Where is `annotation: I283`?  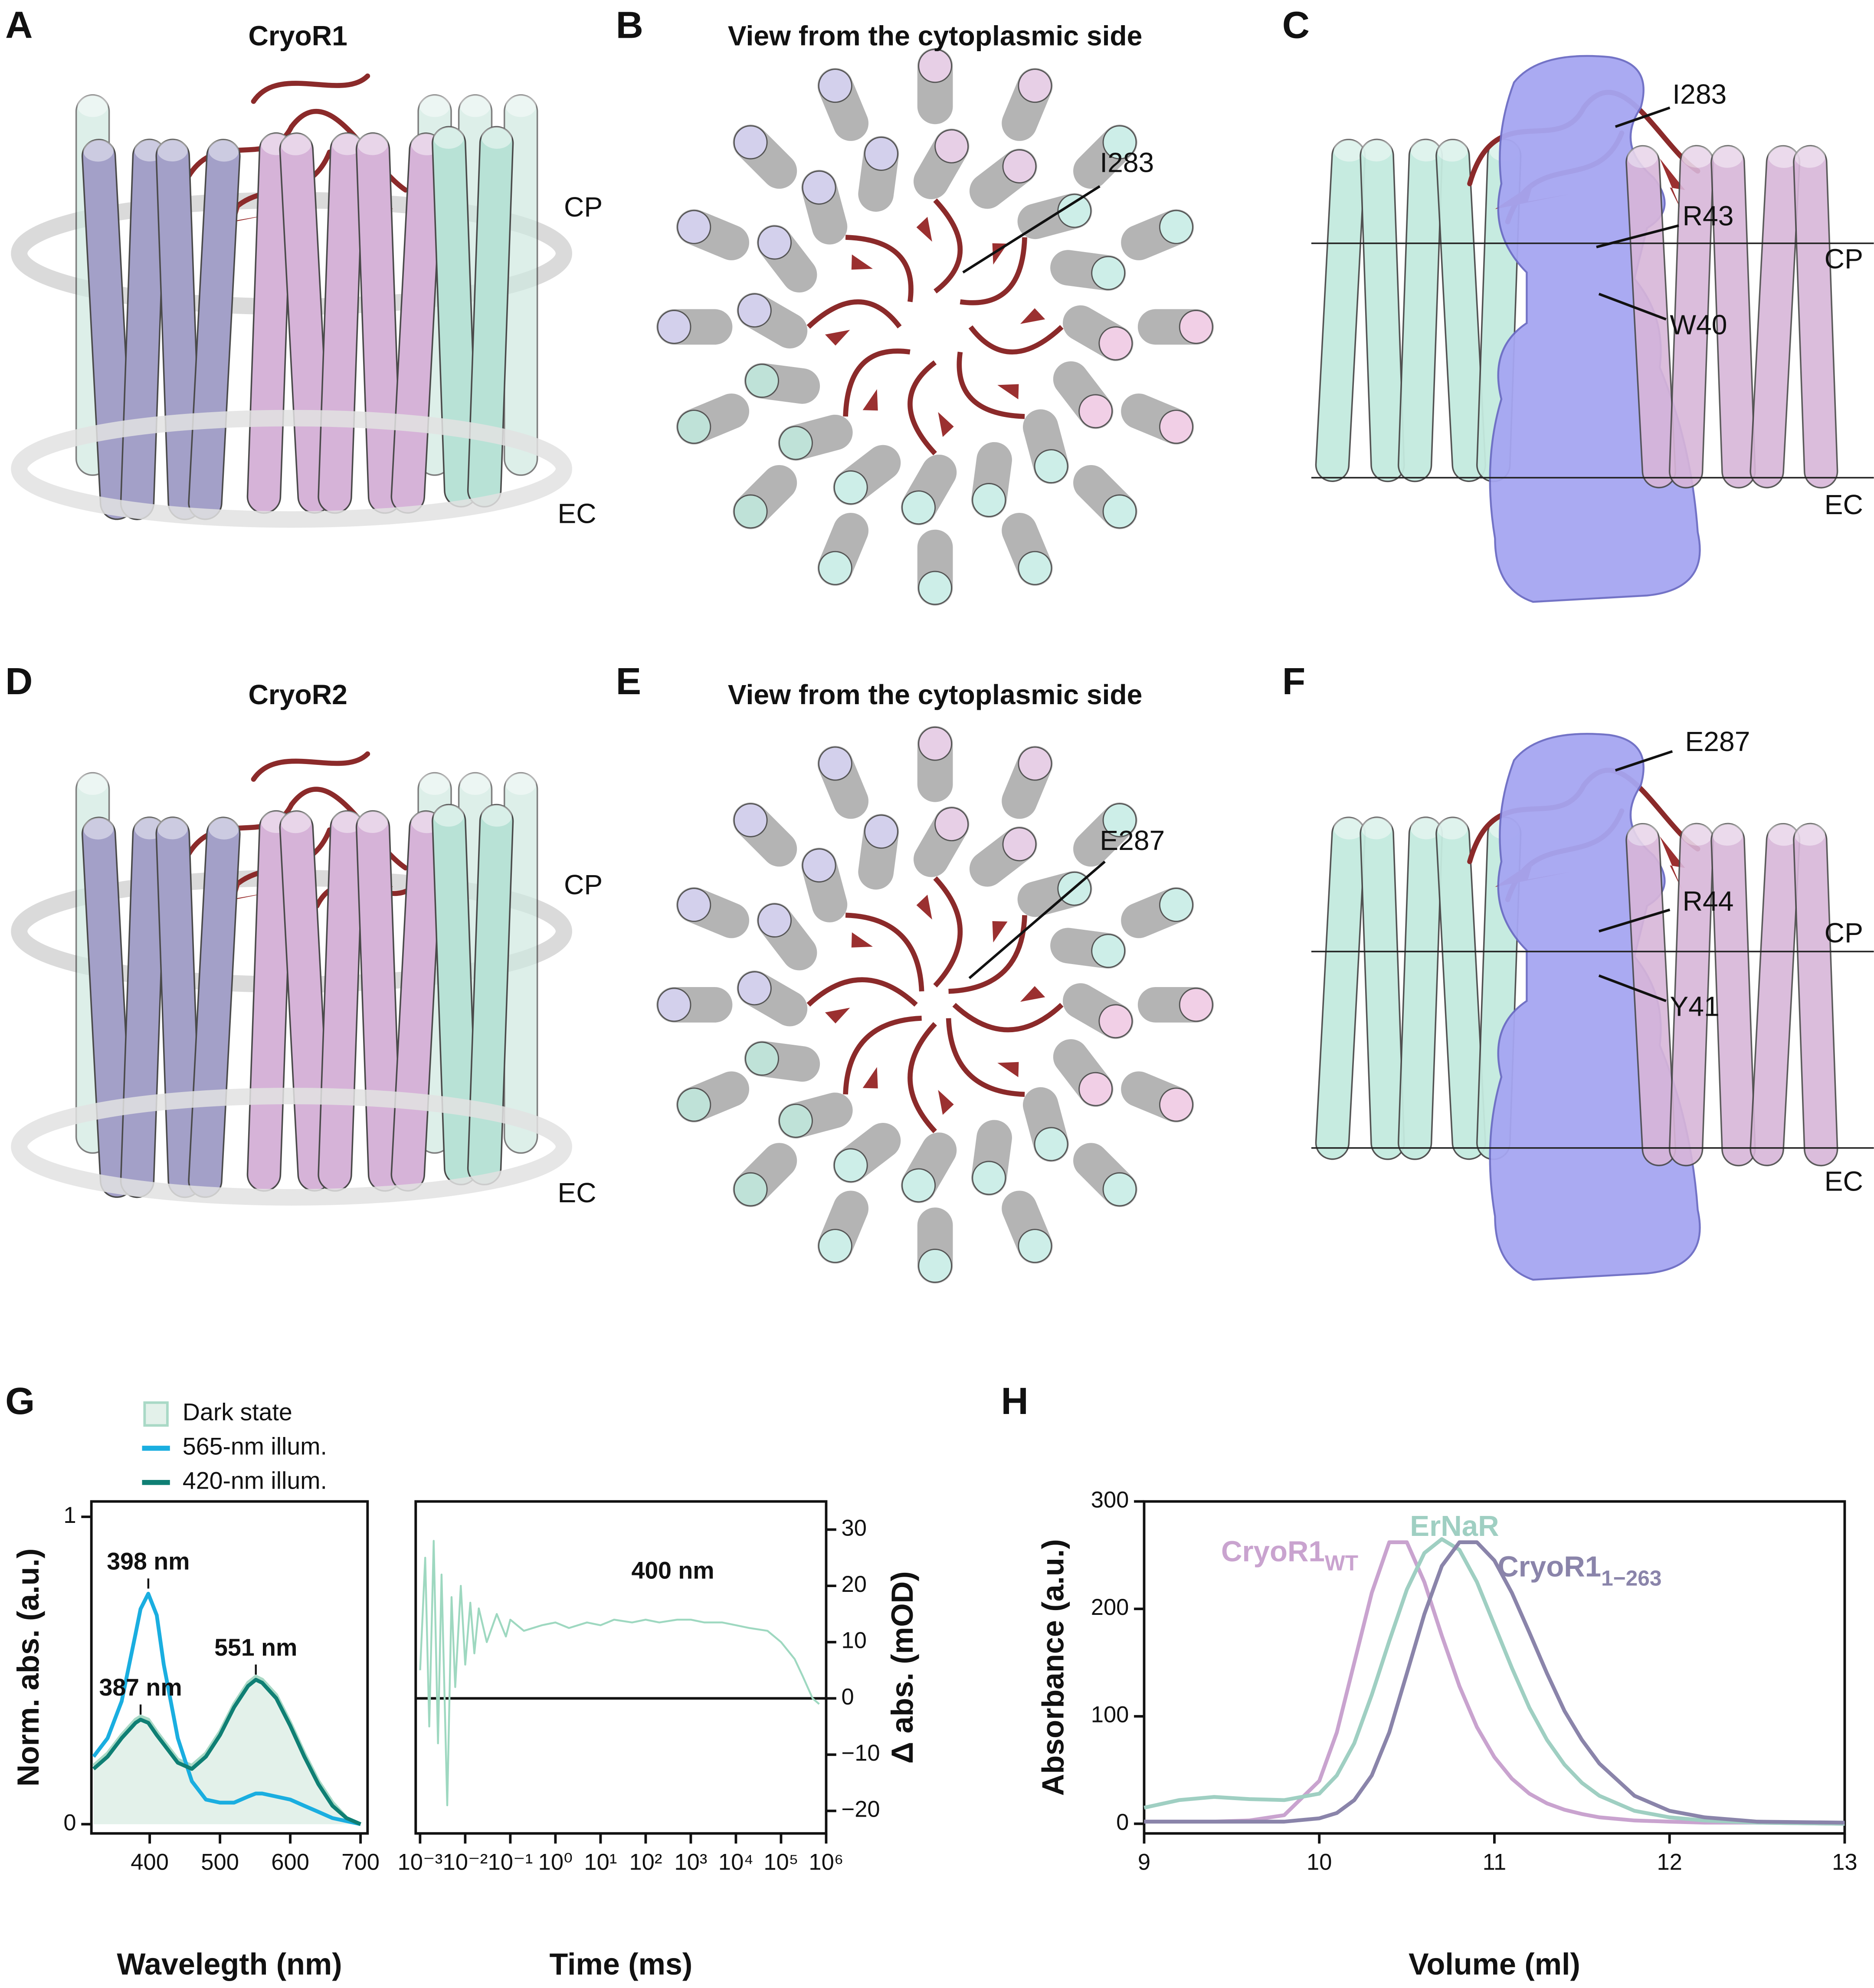
annotation: I283 is located at coordinates (1127, 162).